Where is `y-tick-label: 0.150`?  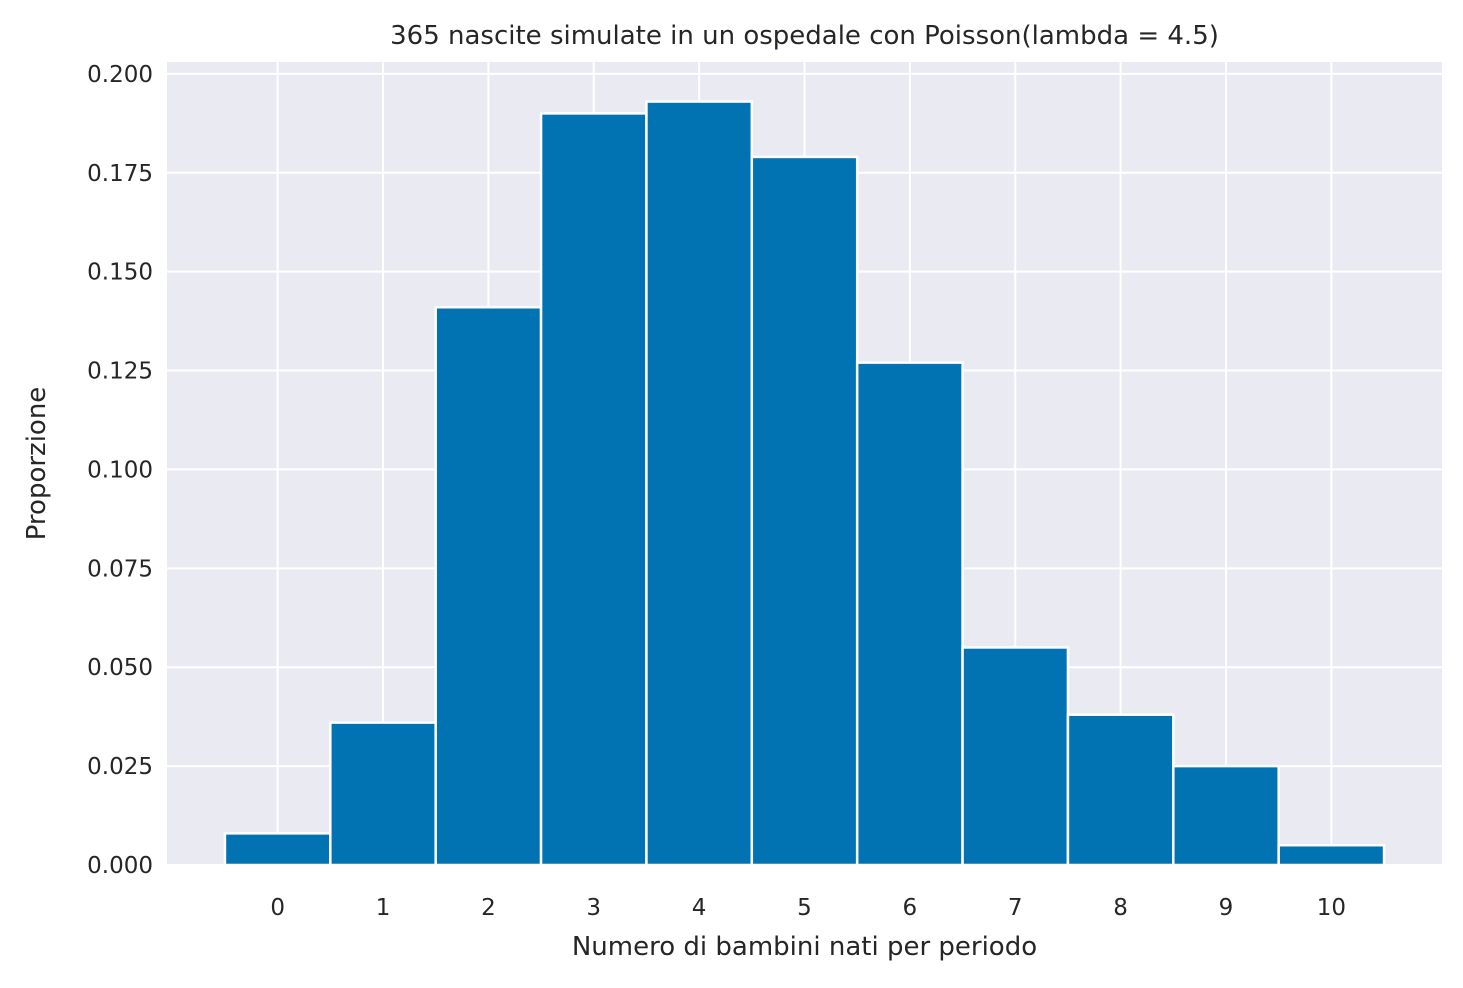
y-tick-label: 0.150 is located at coordinates (120, 273).